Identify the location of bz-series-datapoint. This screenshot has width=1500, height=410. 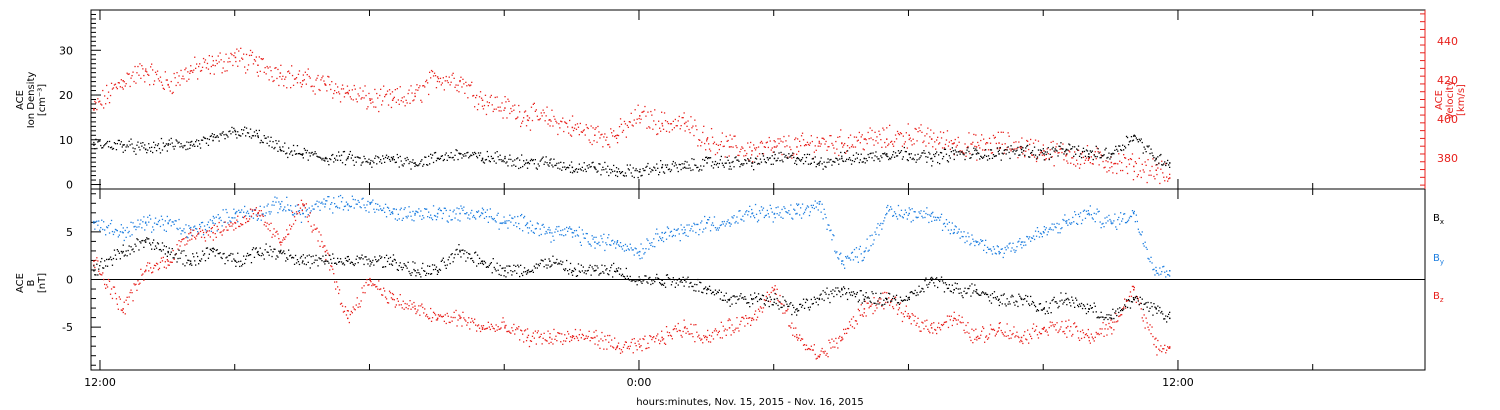
(1111, 328).